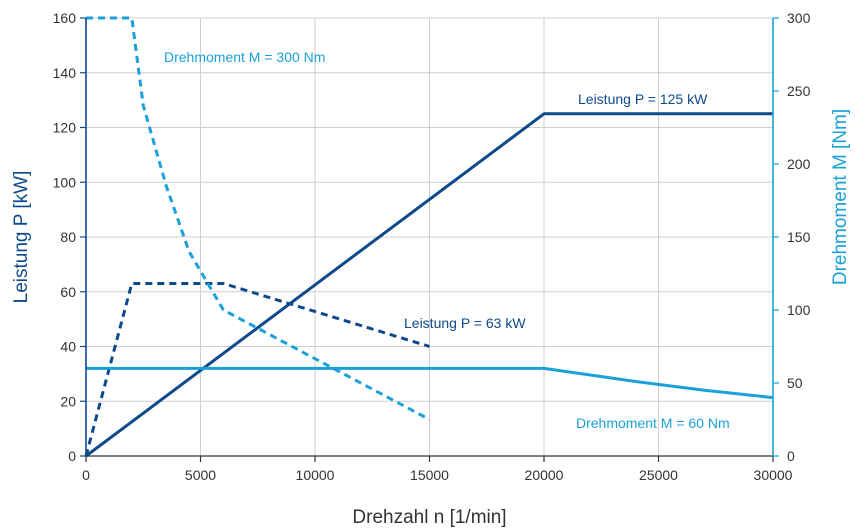  What do you see at coordinates (86, 475) in the screenshot?
I see `x-tick-label: 0` at bounding box center [86, 475].